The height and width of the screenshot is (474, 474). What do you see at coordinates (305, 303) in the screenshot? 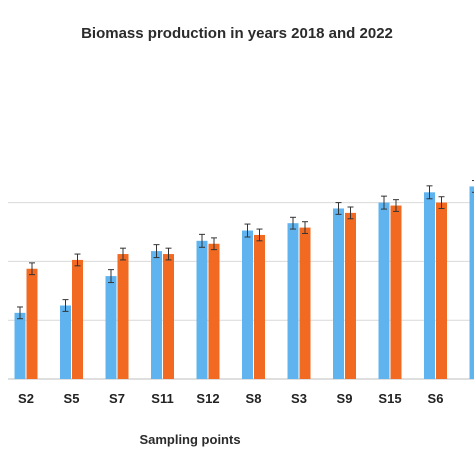
I see `bar-series-2-S3` at bounding box center [305, 303].